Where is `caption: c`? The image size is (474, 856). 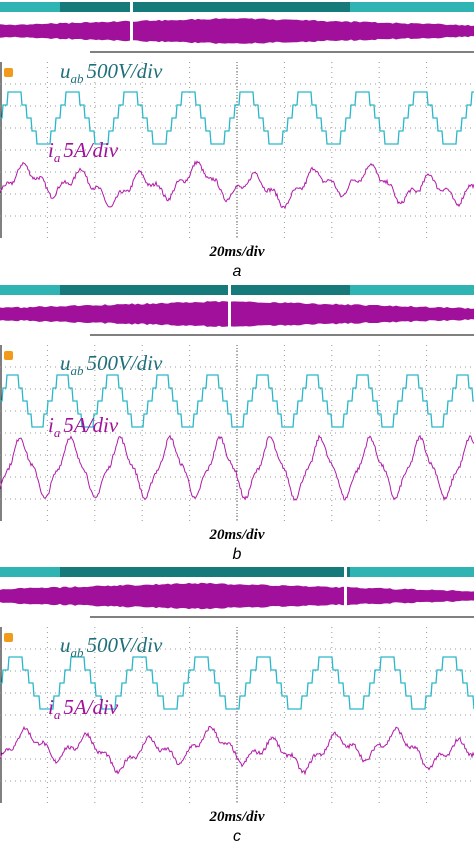 caption: c is located at coordinates (237, 836).